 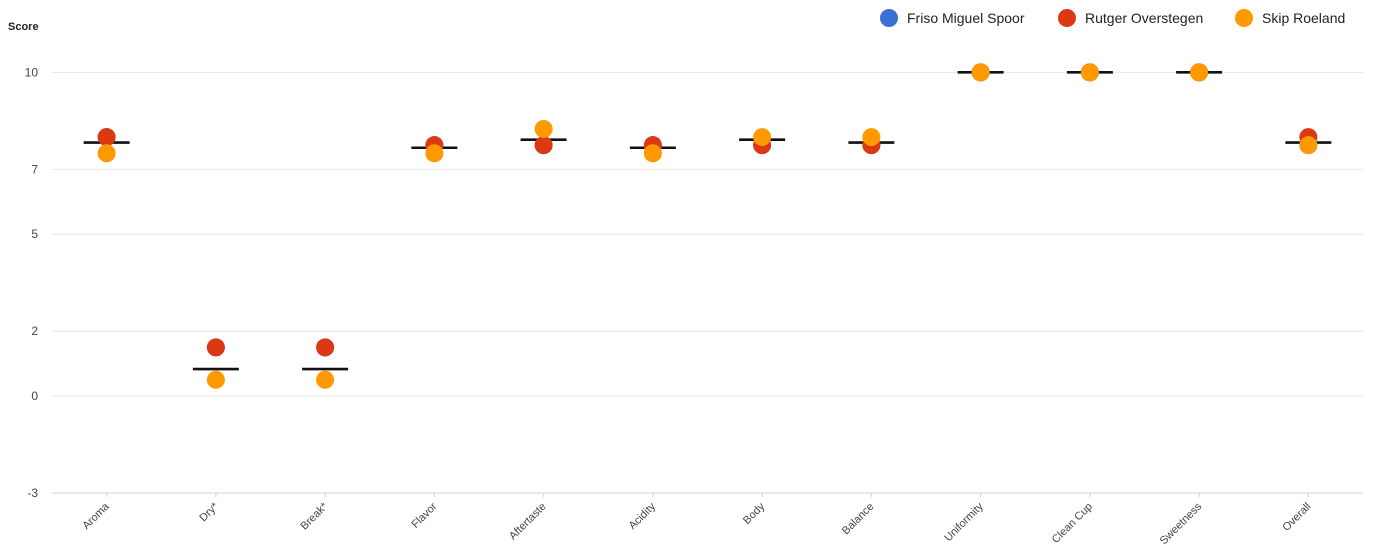 I want to click on x-tick-label: Flavor, so click(x=424, y=515).